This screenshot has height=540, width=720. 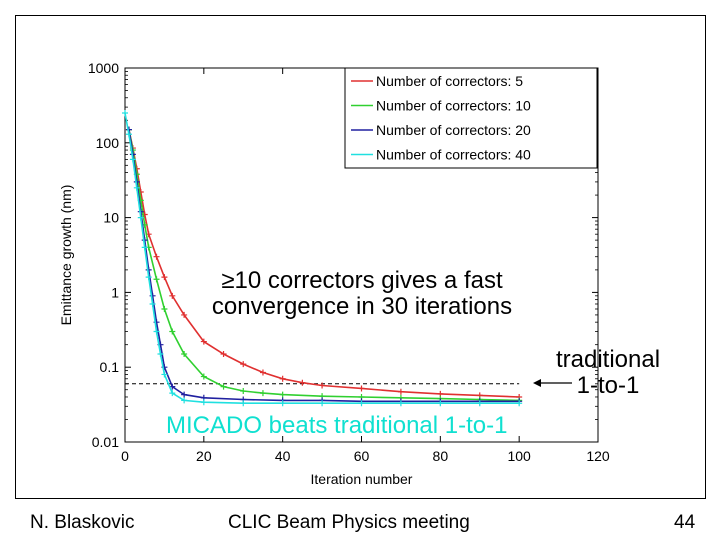 What do you see at coordinates (453, 106) in the screenshot?
I see `legend-entry: Number of correctors: 10` at bounding box center [453, 106].